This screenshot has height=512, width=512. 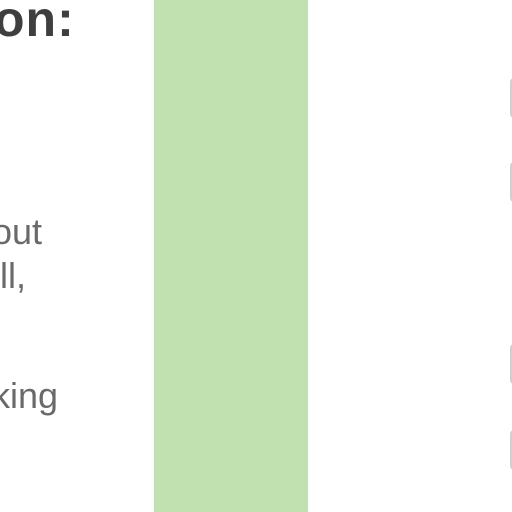 What do you see at coordinates (29, 395) in the screenshot?
I see `body-text-line: king` at bounding box center [29, 395].